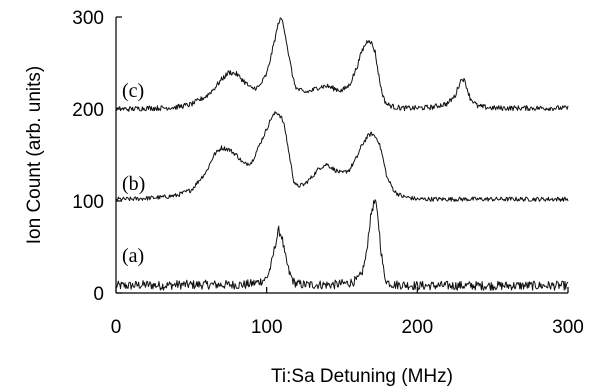 Image resolution: width=602 pixels, height=387 pixels. Describe the element at coordinates (116, 327) in the screenshot. I see `x-tick-label: 0` at that location.